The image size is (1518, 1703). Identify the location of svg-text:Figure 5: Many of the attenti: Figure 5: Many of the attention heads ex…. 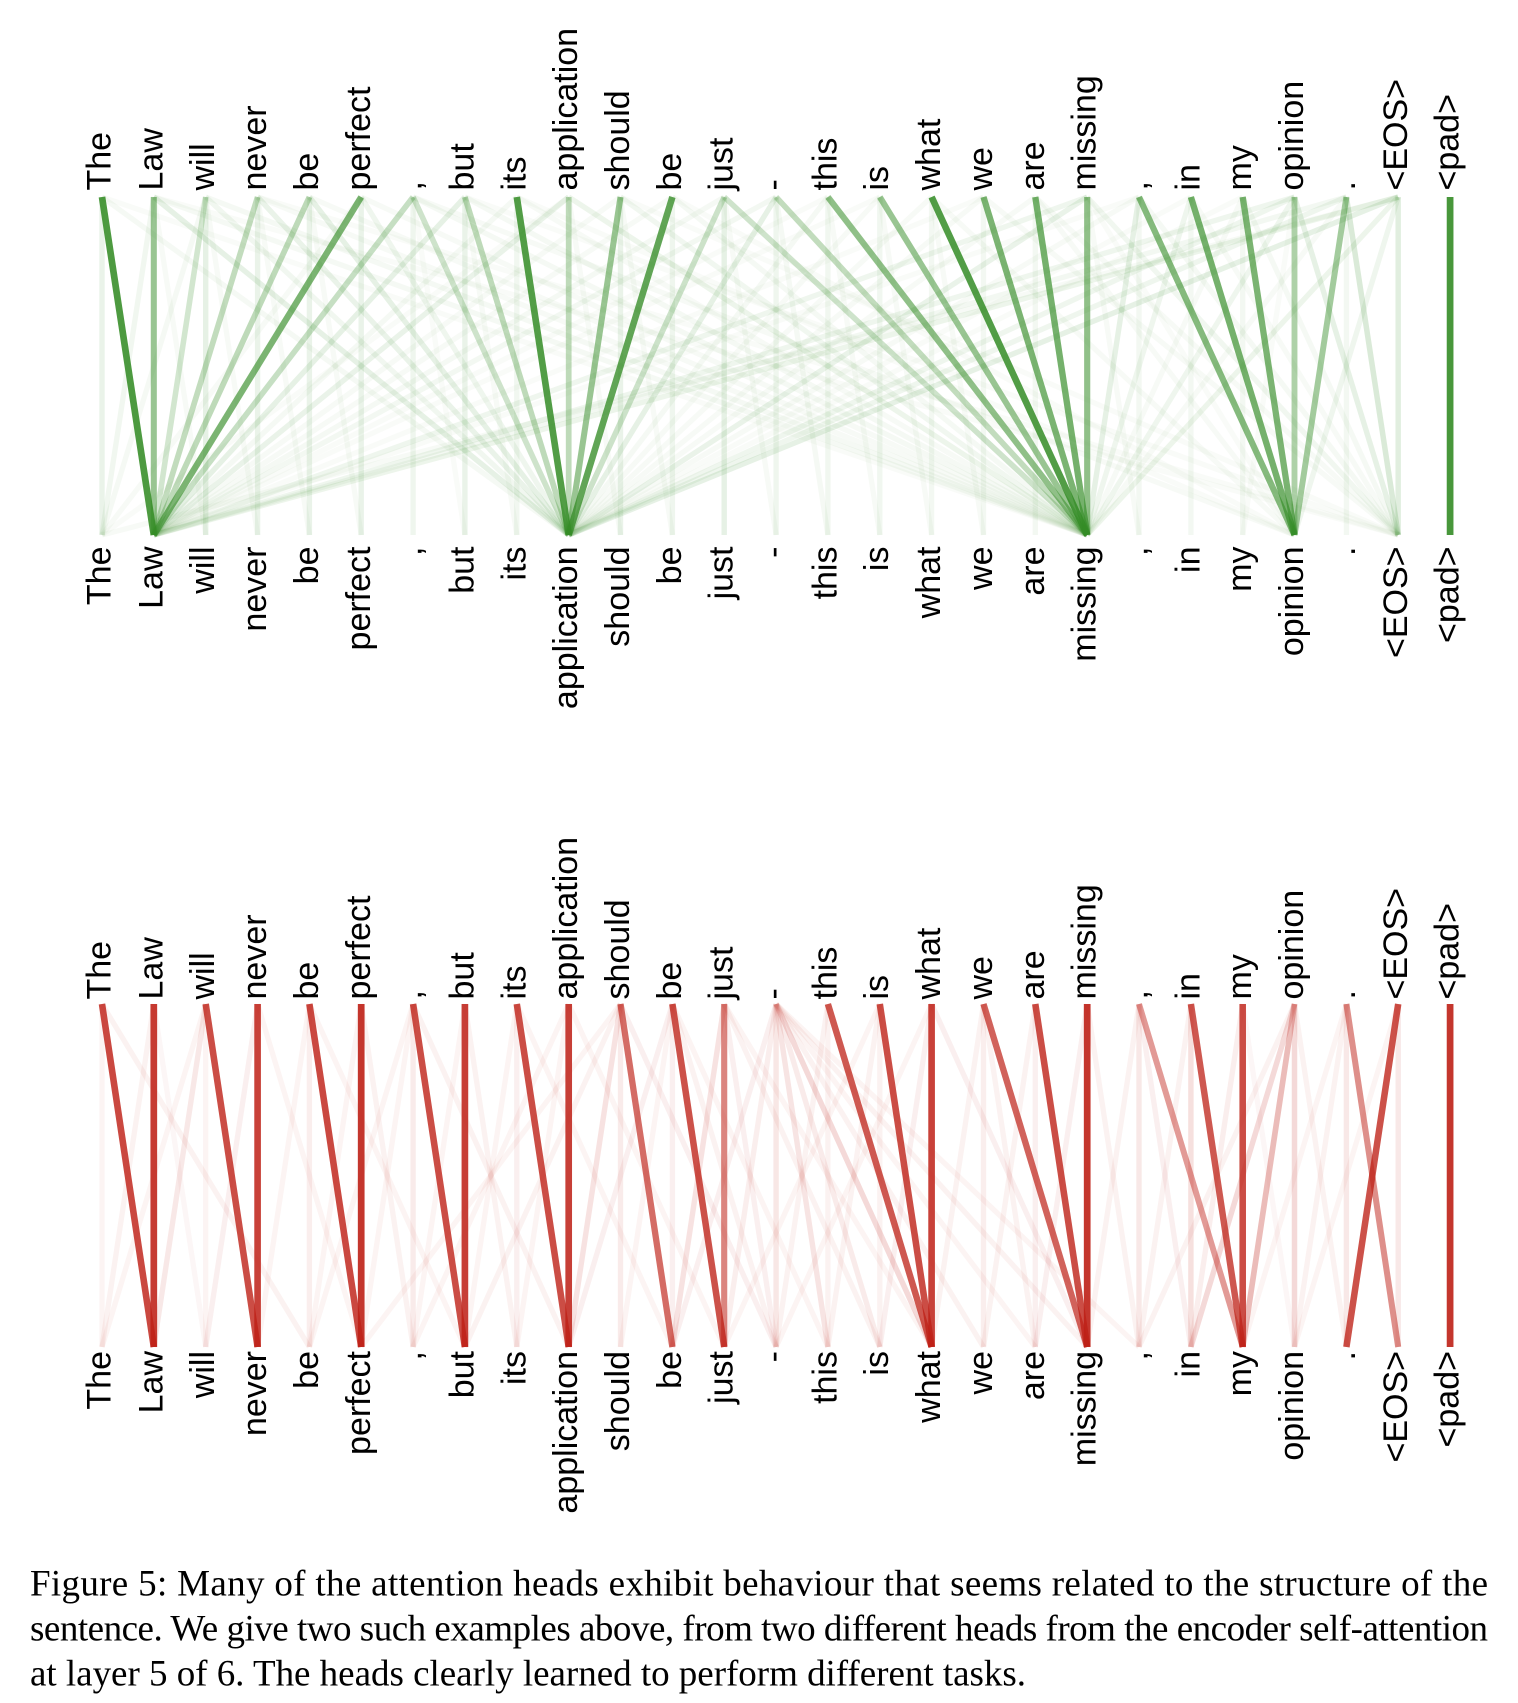
(759, 1584).